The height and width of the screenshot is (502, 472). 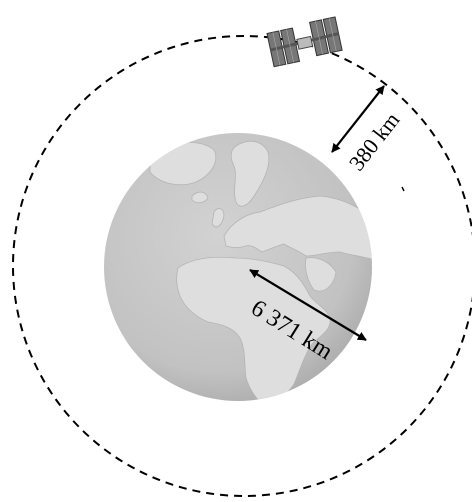 I want to click on orbit-altitude-arrow, so click(x=358, y=119).